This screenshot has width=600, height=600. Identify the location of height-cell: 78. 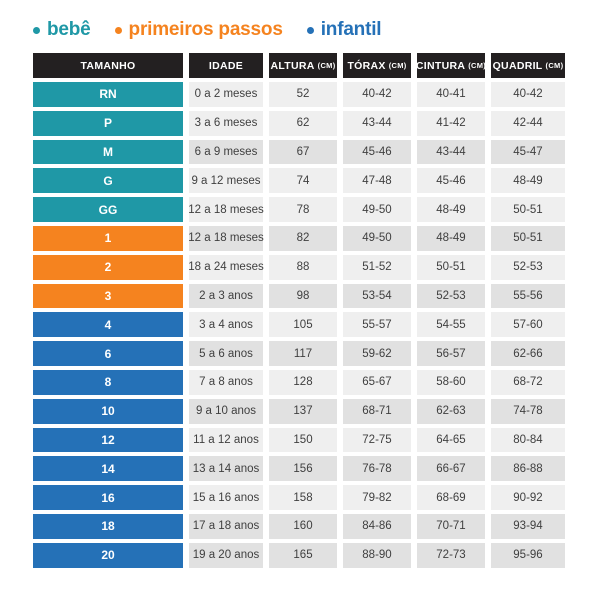
(303, 209).